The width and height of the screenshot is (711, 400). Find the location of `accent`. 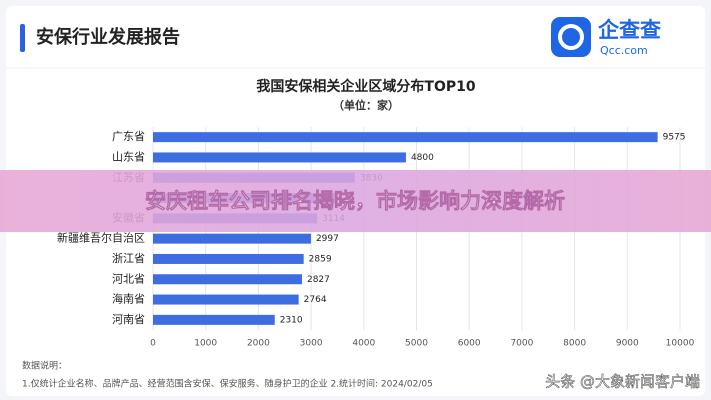

accent is located at coordinates (22, 38).